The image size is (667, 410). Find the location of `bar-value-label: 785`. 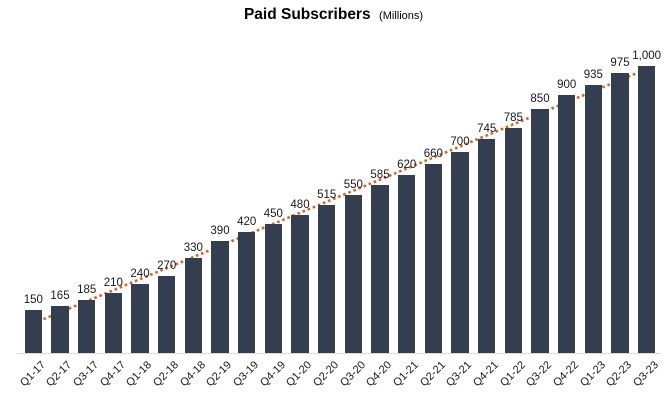

bar-value-label: 785 is located at coordinates (513, 117).